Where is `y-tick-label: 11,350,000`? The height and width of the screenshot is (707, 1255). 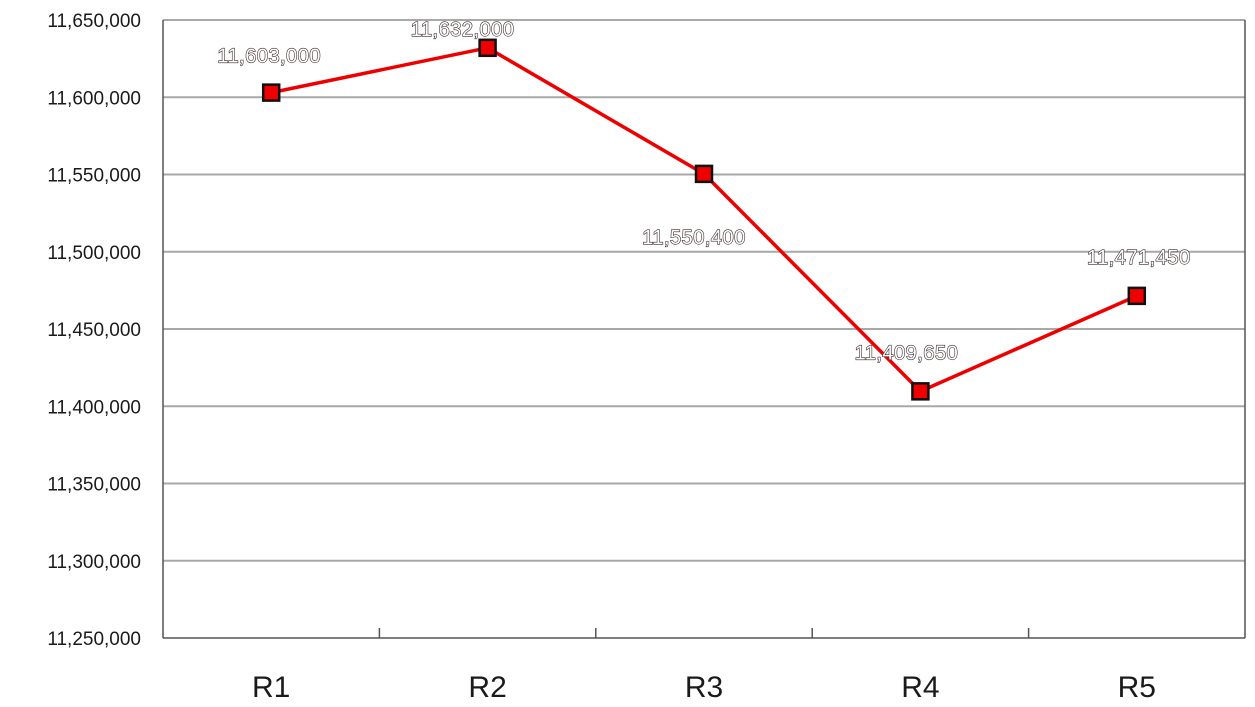 y-tick-label: 11,350,000 is located at coordinates (94, 485).